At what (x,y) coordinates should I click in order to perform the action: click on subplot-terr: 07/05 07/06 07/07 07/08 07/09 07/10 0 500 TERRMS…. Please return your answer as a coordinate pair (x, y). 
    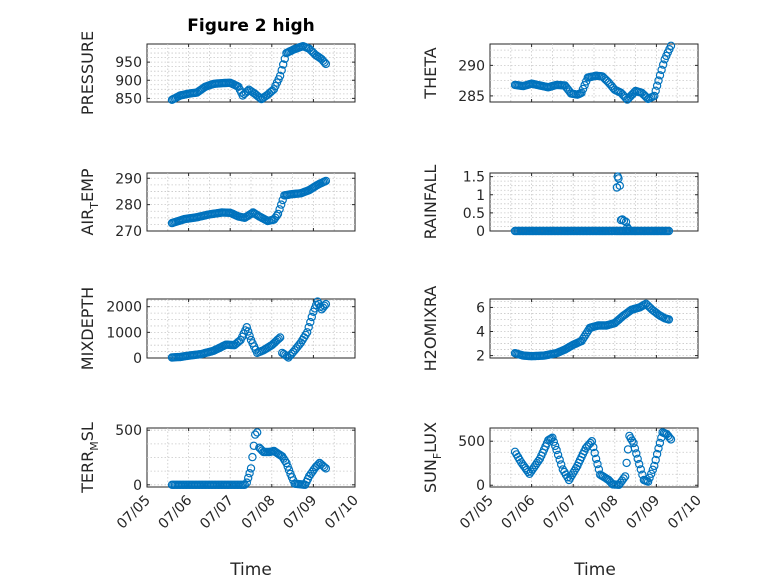
    Looking at the image, I should click on (220, 477).